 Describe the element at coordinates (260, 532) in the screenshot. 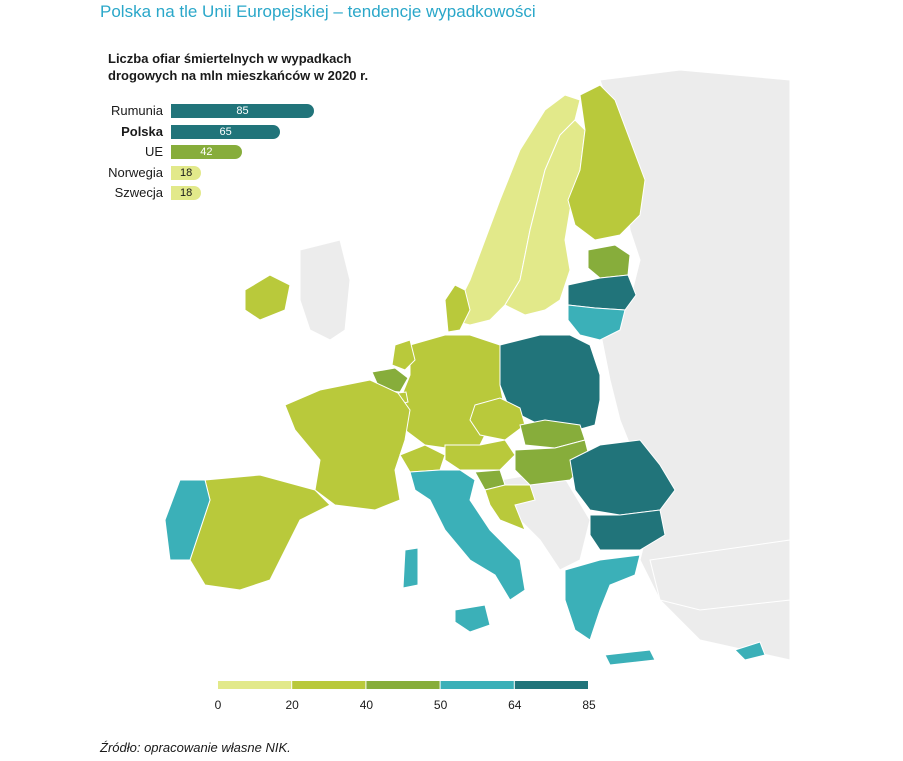

I see `region-hiszpania: Hiszpania` at that location.